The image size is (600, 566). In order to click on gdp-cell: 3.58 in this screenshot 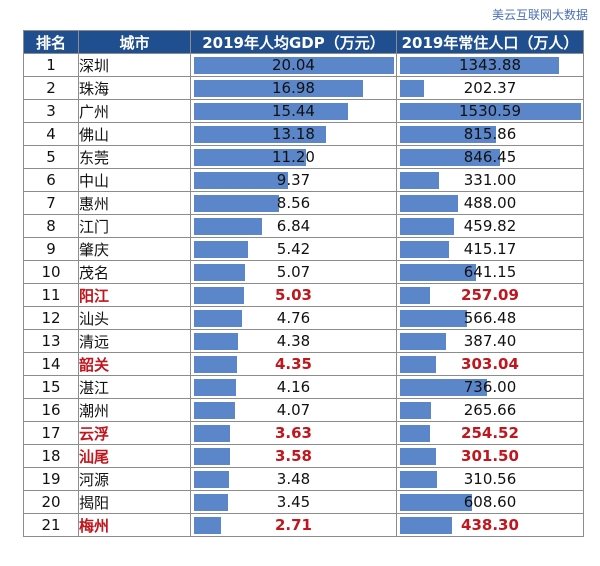, I will do `click(293, 456)`.